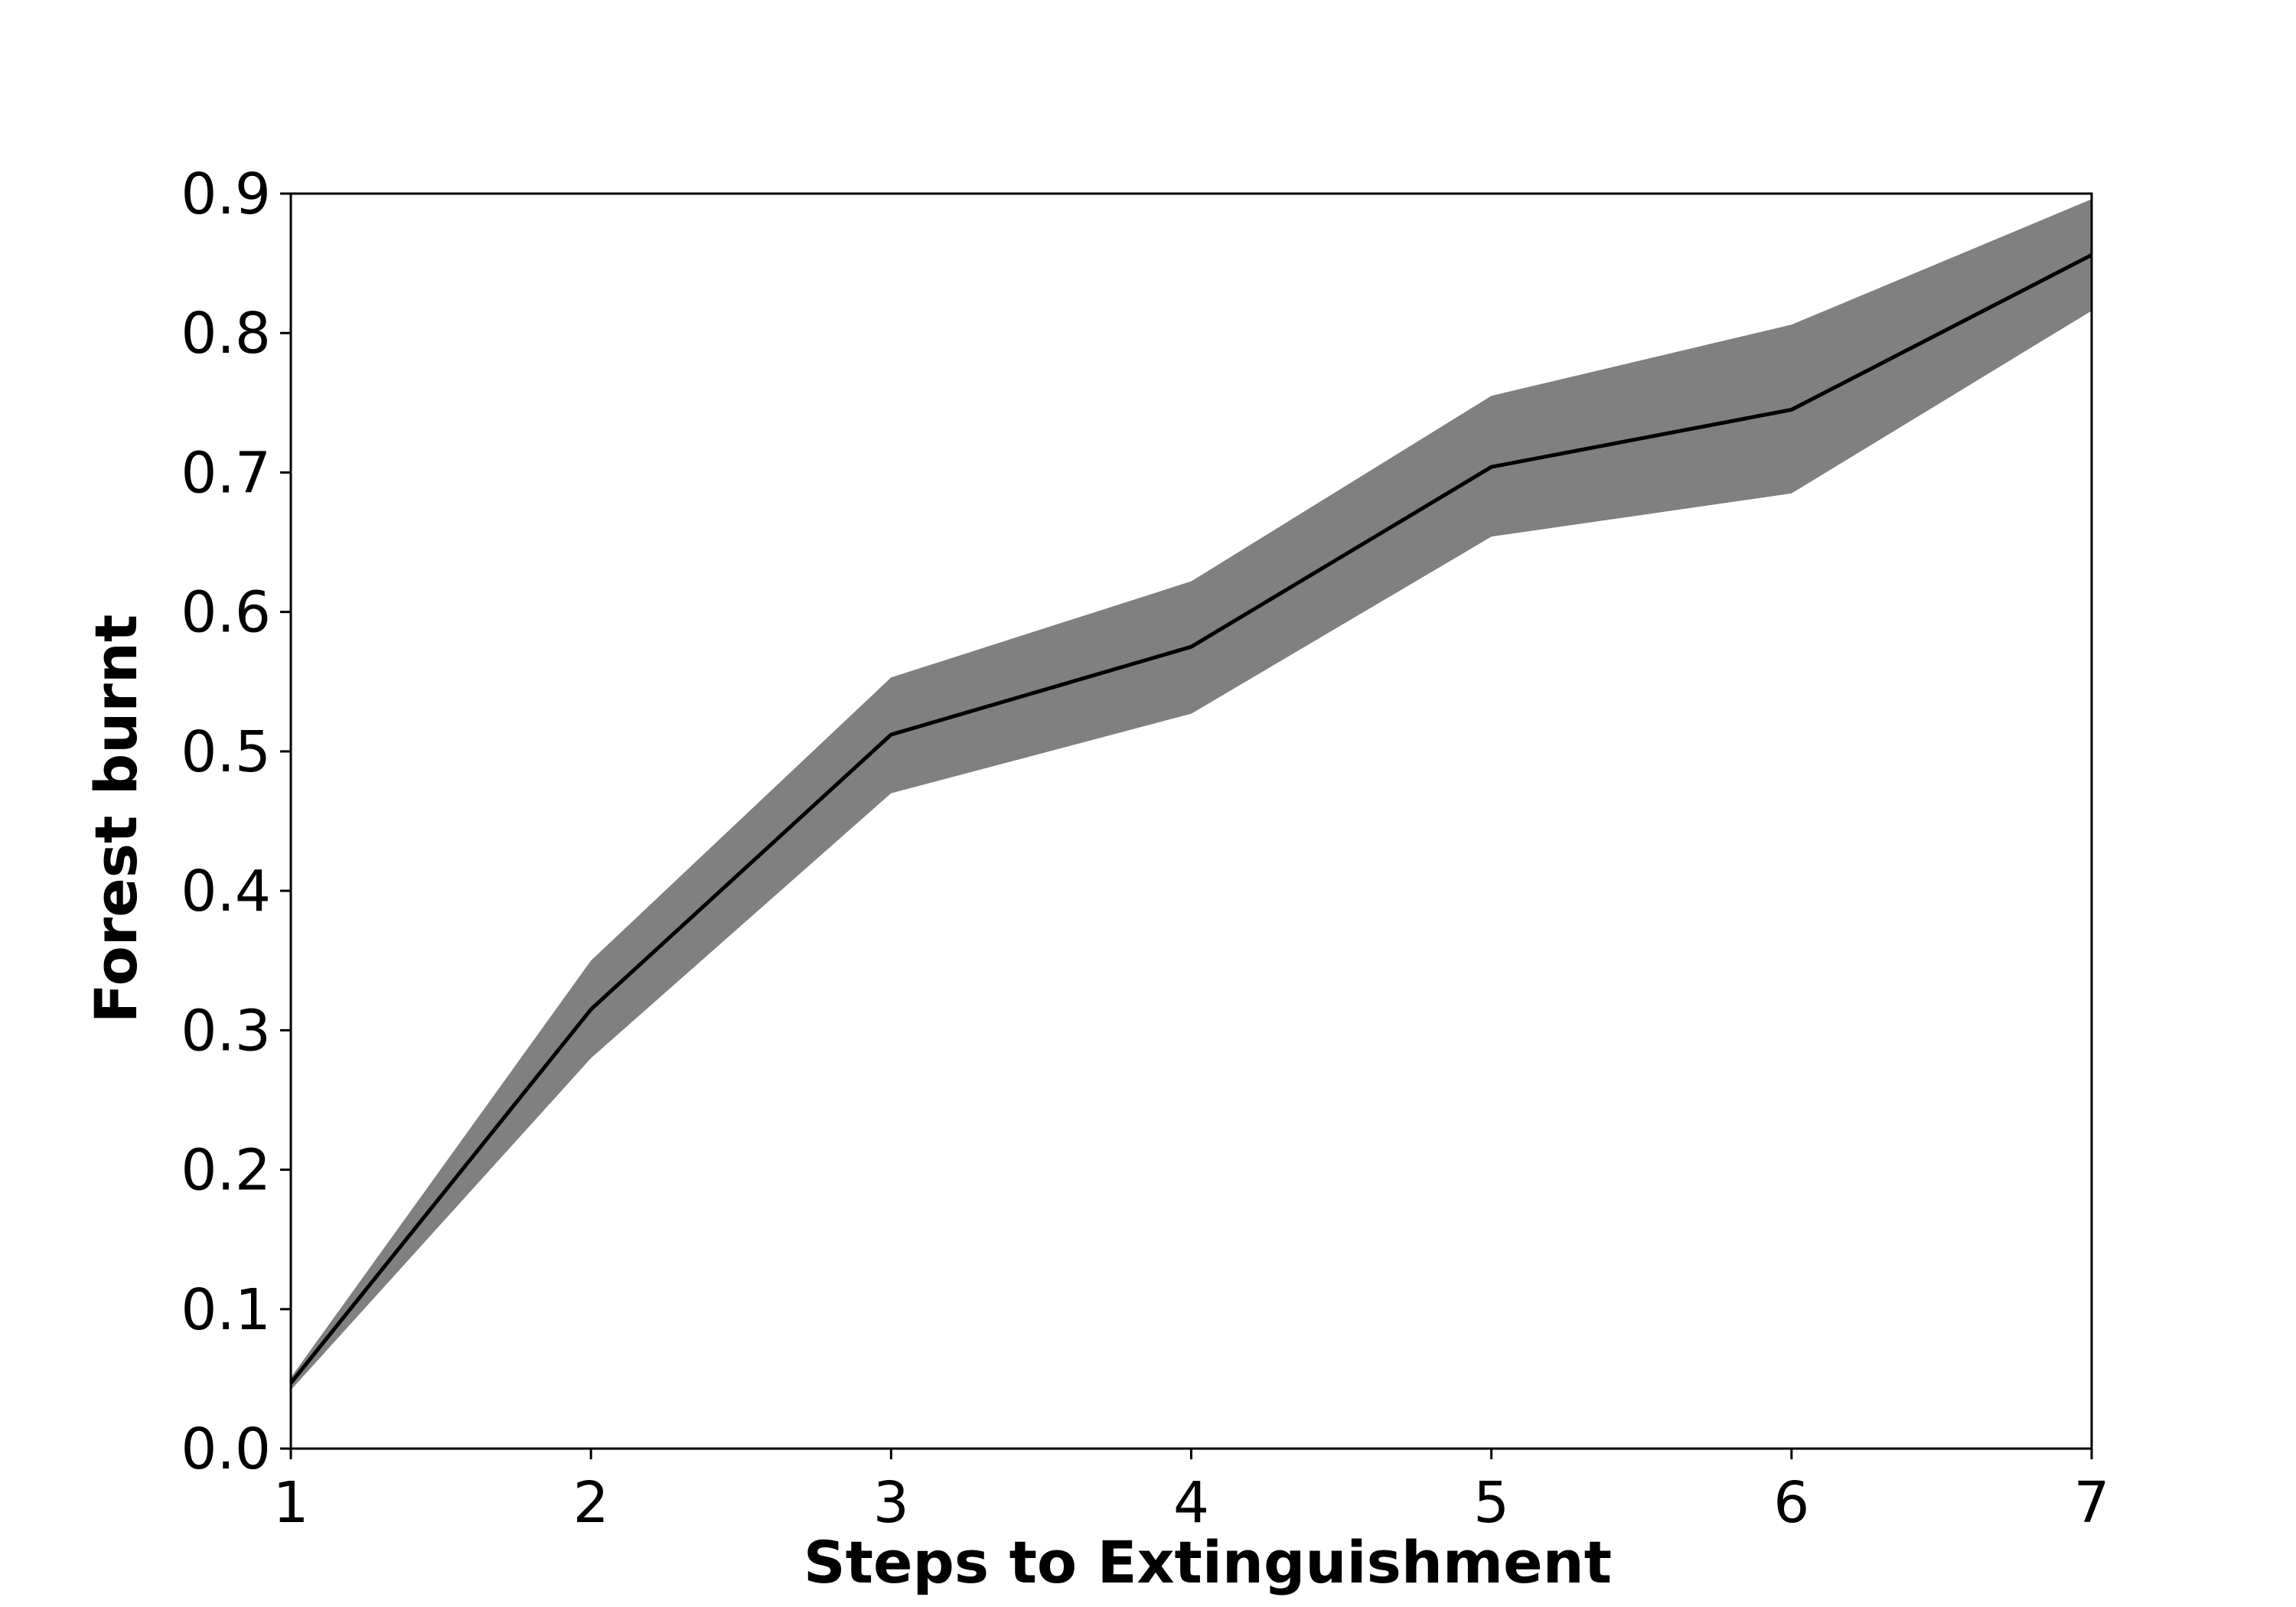  I want to click on y-tick-label: 0.7, so click(226, 473).